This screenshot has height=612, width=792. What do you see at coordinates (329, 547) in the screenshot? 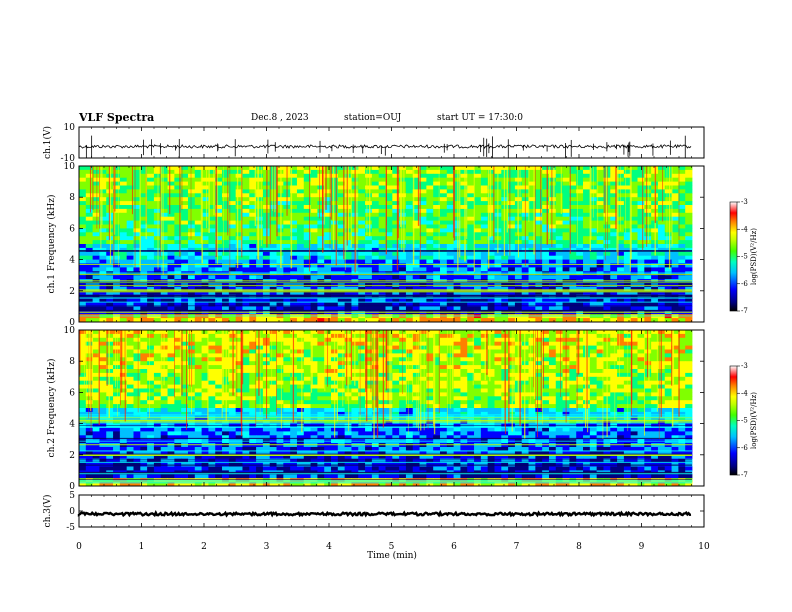
I see `x-tick-label: 4` at bounding box center [329, 547].